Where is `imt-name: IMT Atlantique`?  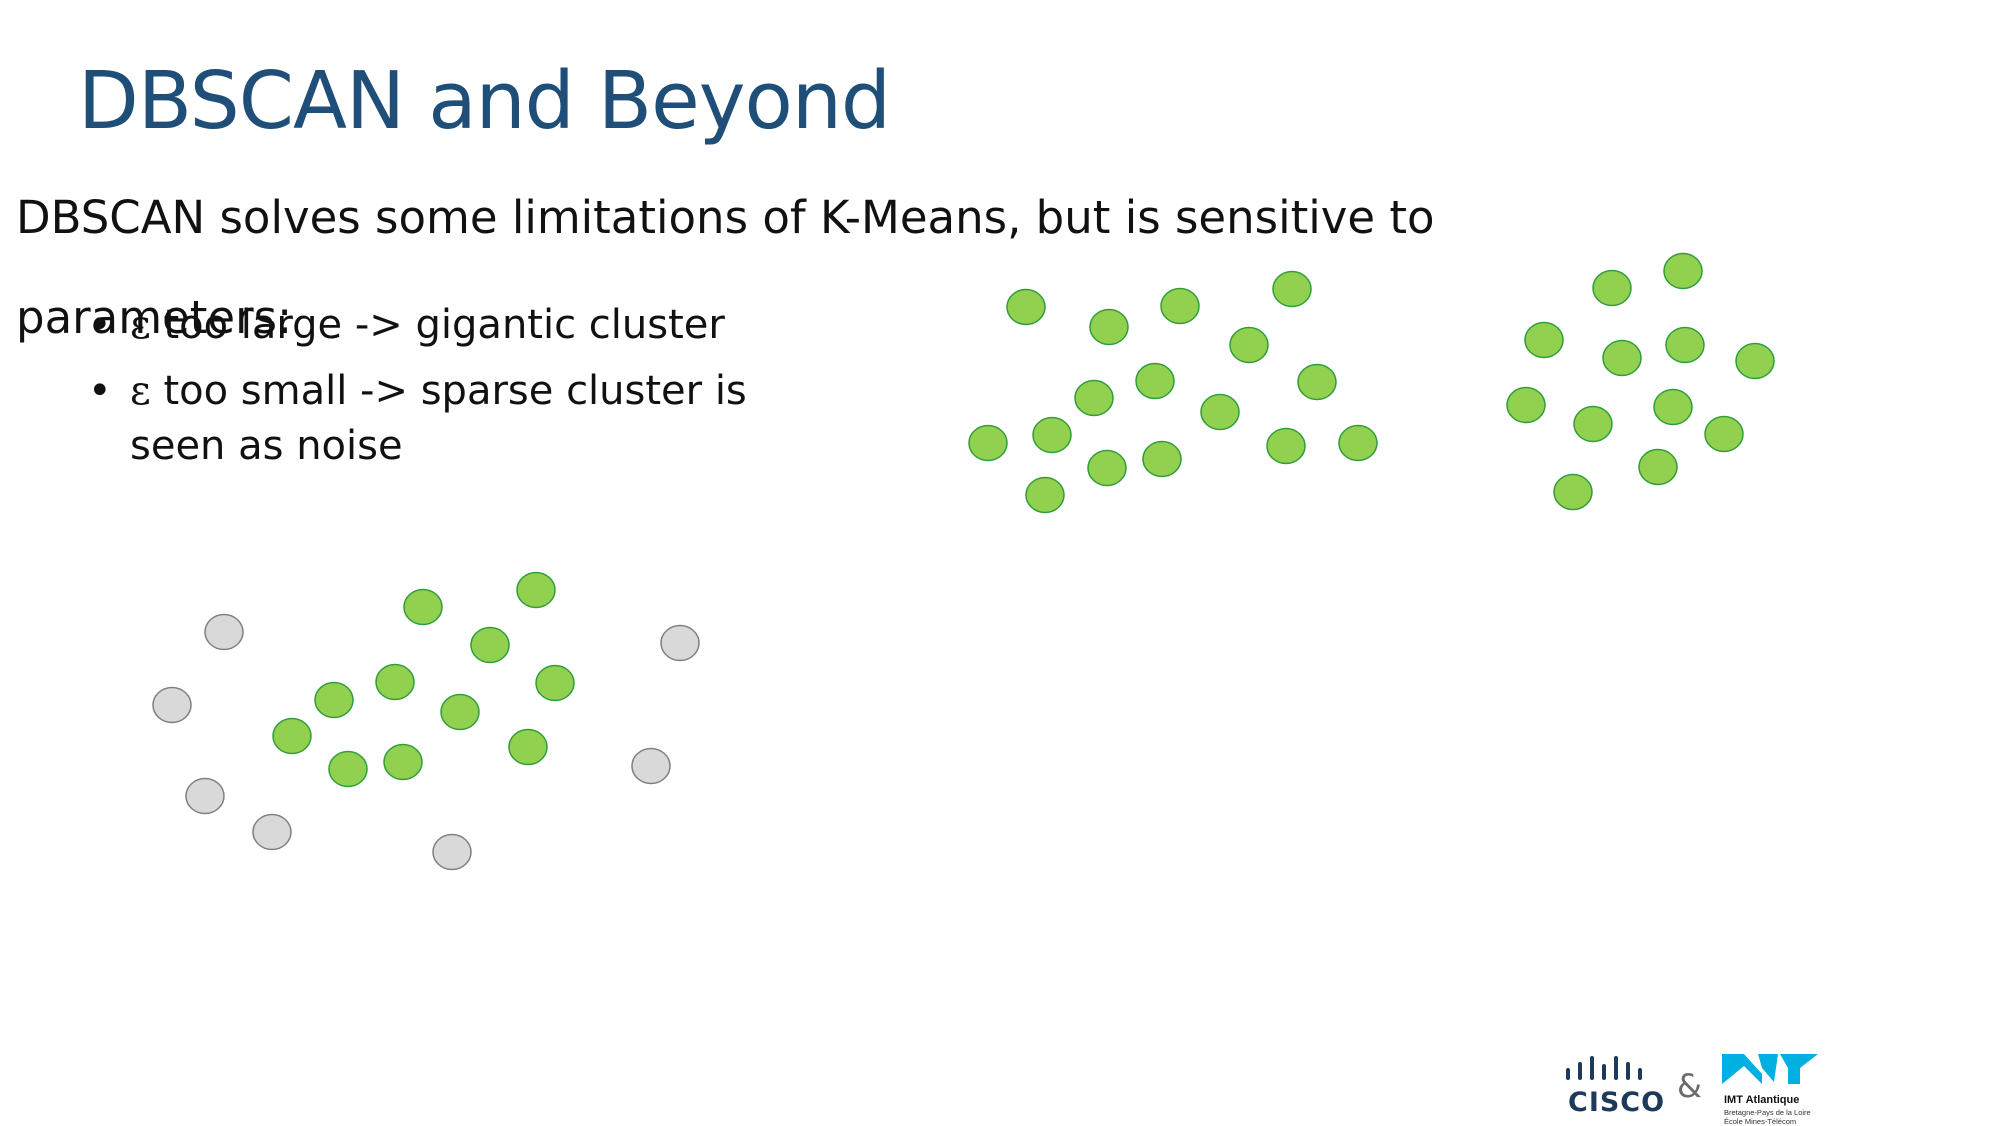 imt-name: IMT Atlantique is located at coordinates (1762, 1100).